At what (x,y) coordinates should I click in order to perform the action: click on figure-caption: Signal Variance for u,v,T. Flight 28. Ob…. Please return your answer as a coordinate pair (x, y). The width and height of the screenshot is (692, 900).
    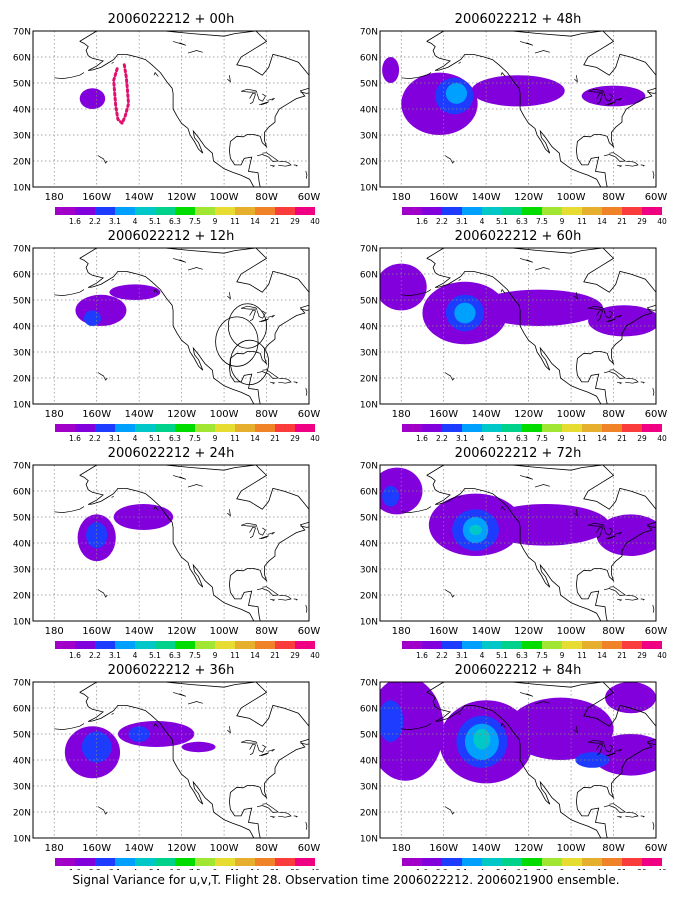
    Looking at the image, I should click on (346, 880).